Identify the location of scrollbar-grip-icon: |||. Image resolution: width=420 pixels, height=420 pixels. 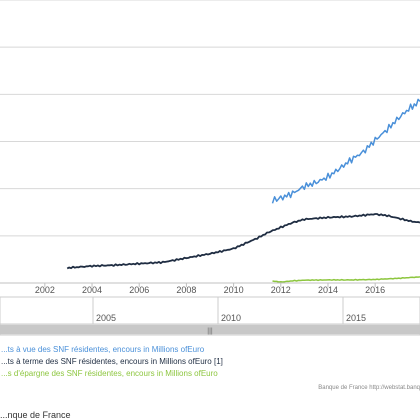
(210, 331).